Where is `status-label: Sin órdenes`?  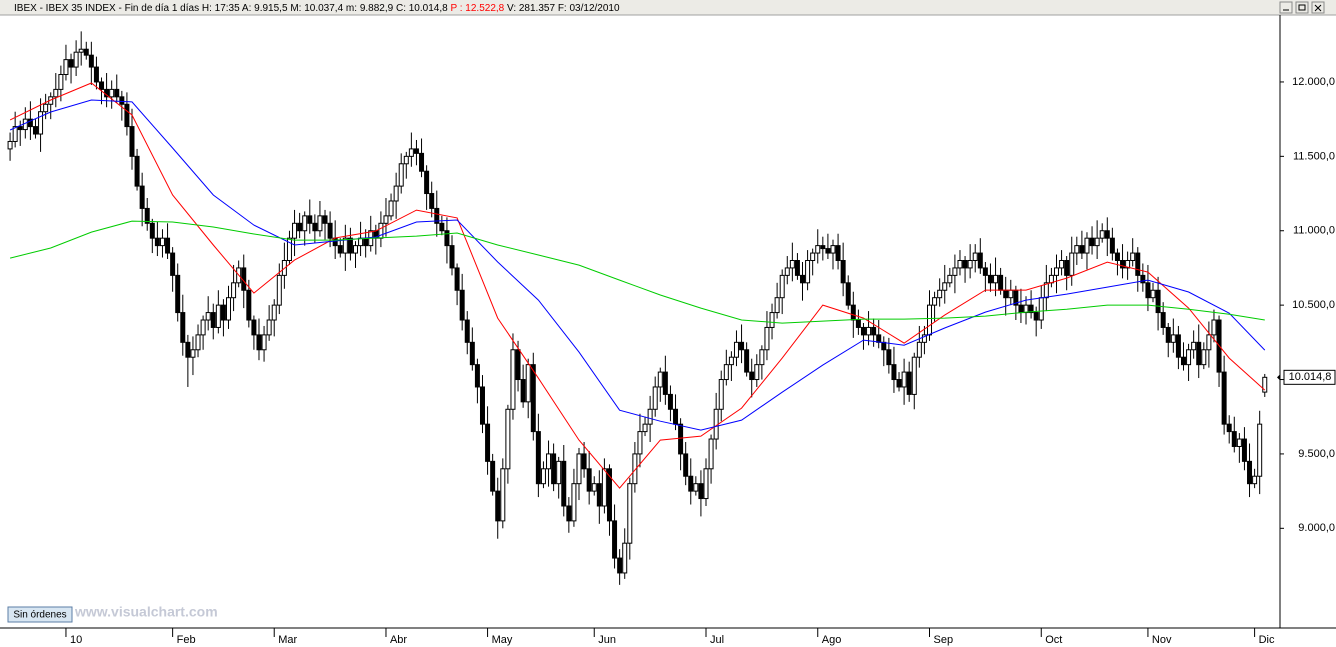 status-label: Sin órdenes is located at coordinates (39, 615).